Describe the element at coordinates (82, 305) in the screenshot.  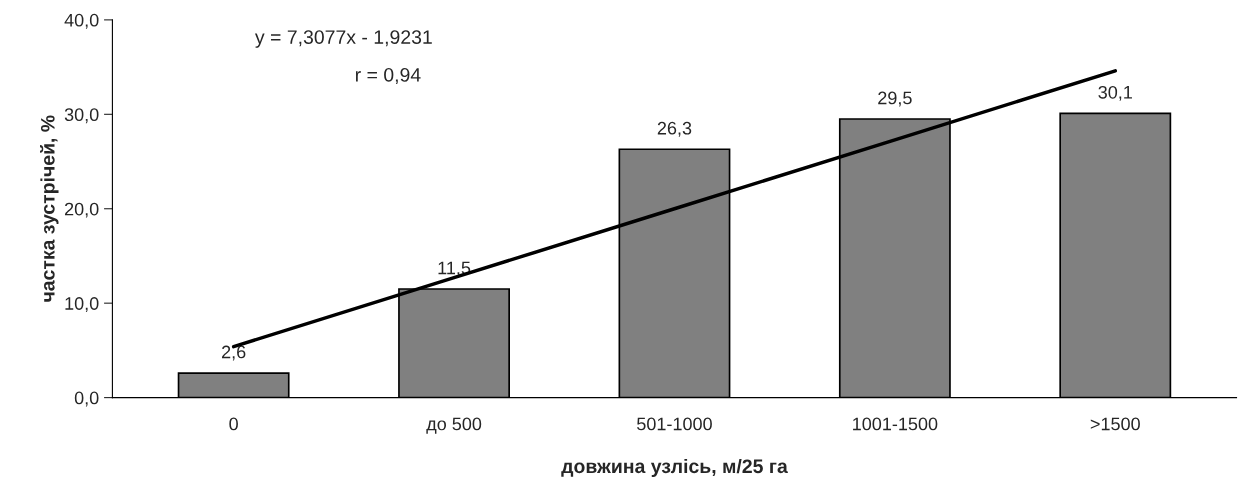
I see `y-tick-label: 10,0` at that location.